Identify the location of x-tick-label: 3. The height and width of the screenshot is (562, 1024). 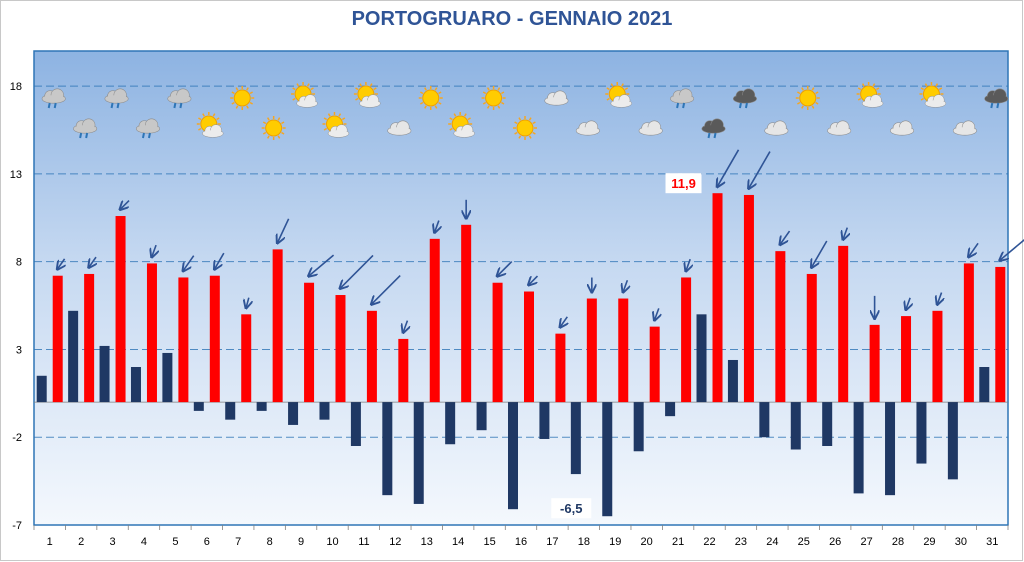
(112, 542).